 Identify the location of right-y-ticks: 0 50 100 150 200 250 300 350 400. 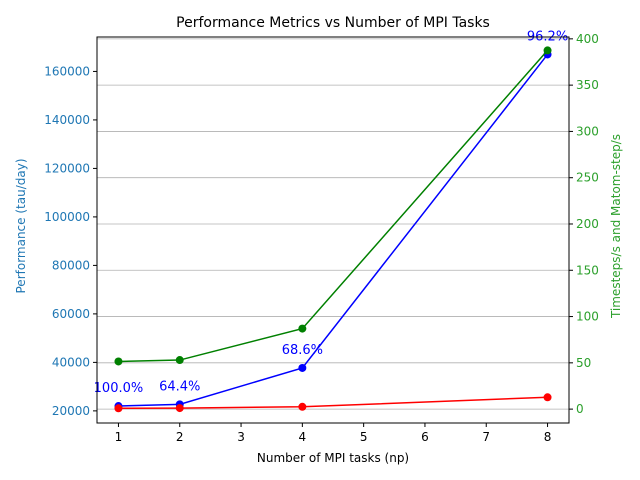
(584, 224).